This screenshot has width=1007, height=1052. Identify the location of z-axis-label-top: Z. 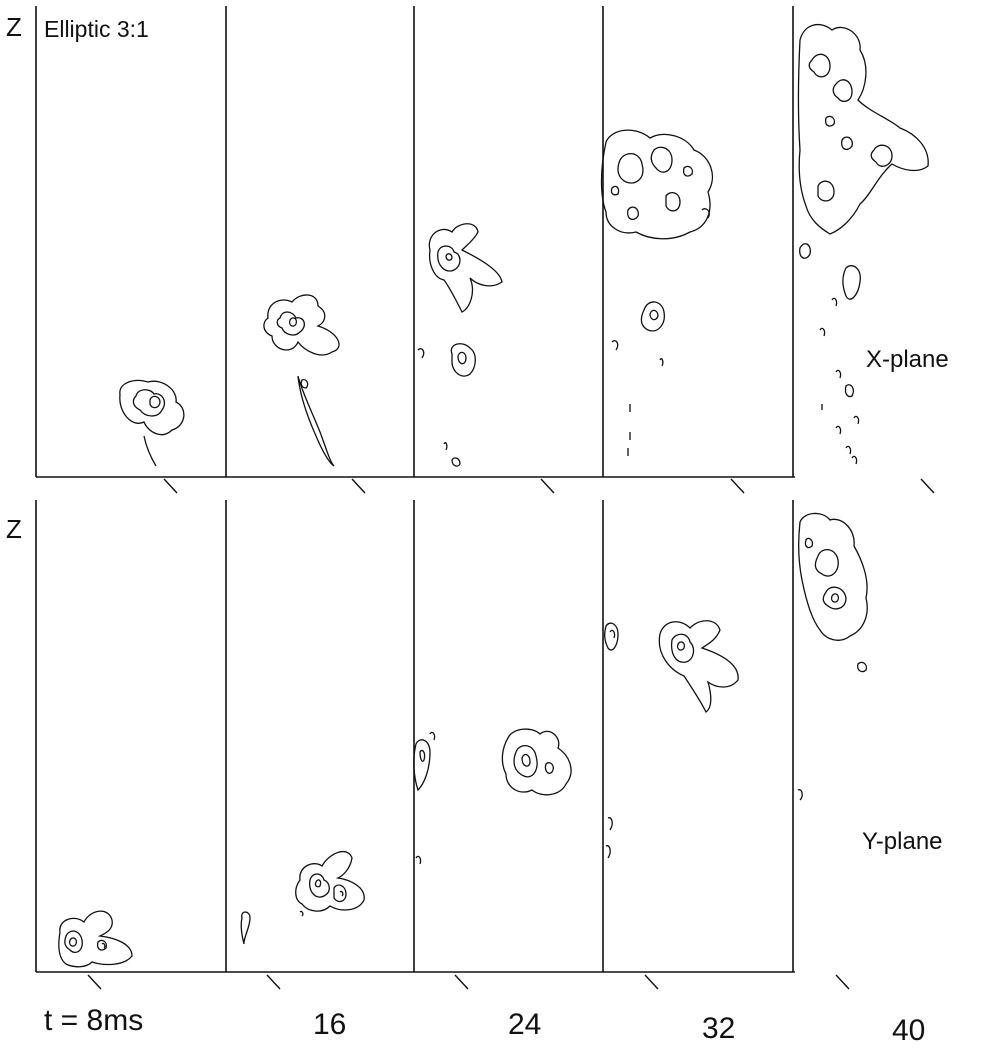
(14, 27).